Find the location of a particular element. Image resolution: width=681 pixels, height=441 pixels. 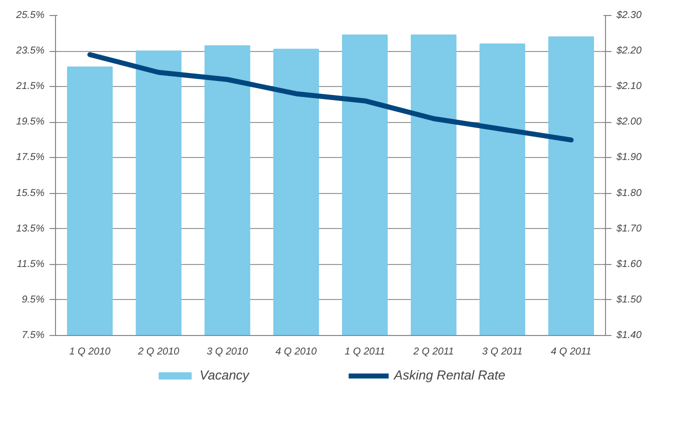

y-tick-label: 17.5% is located at coordinates (30, 158).